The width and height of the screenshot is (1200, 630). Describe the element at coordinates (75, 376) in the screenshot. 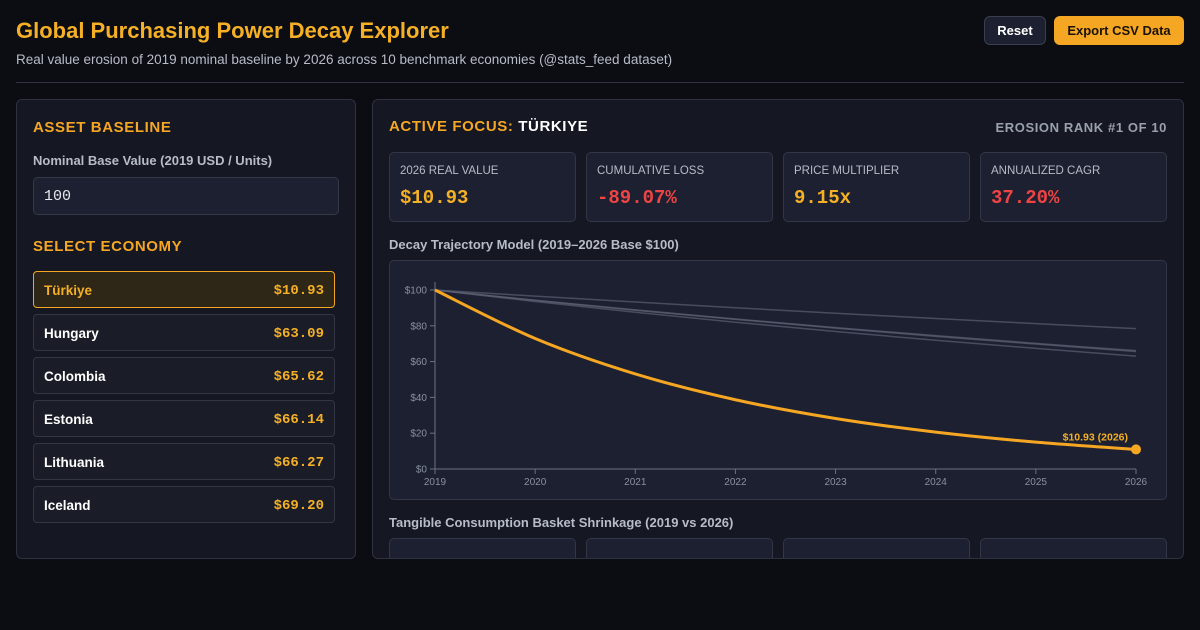

I see `economy-name: Colombia` at that location.